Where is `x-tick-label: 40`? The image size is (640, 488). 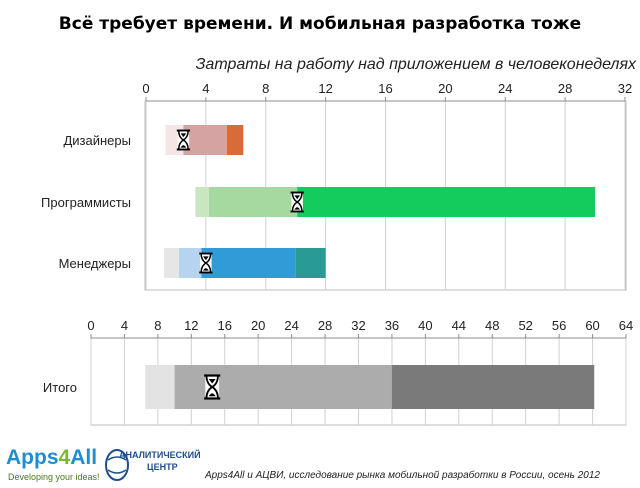
x-tick-label: 40 is located at coordinates (425, 325).